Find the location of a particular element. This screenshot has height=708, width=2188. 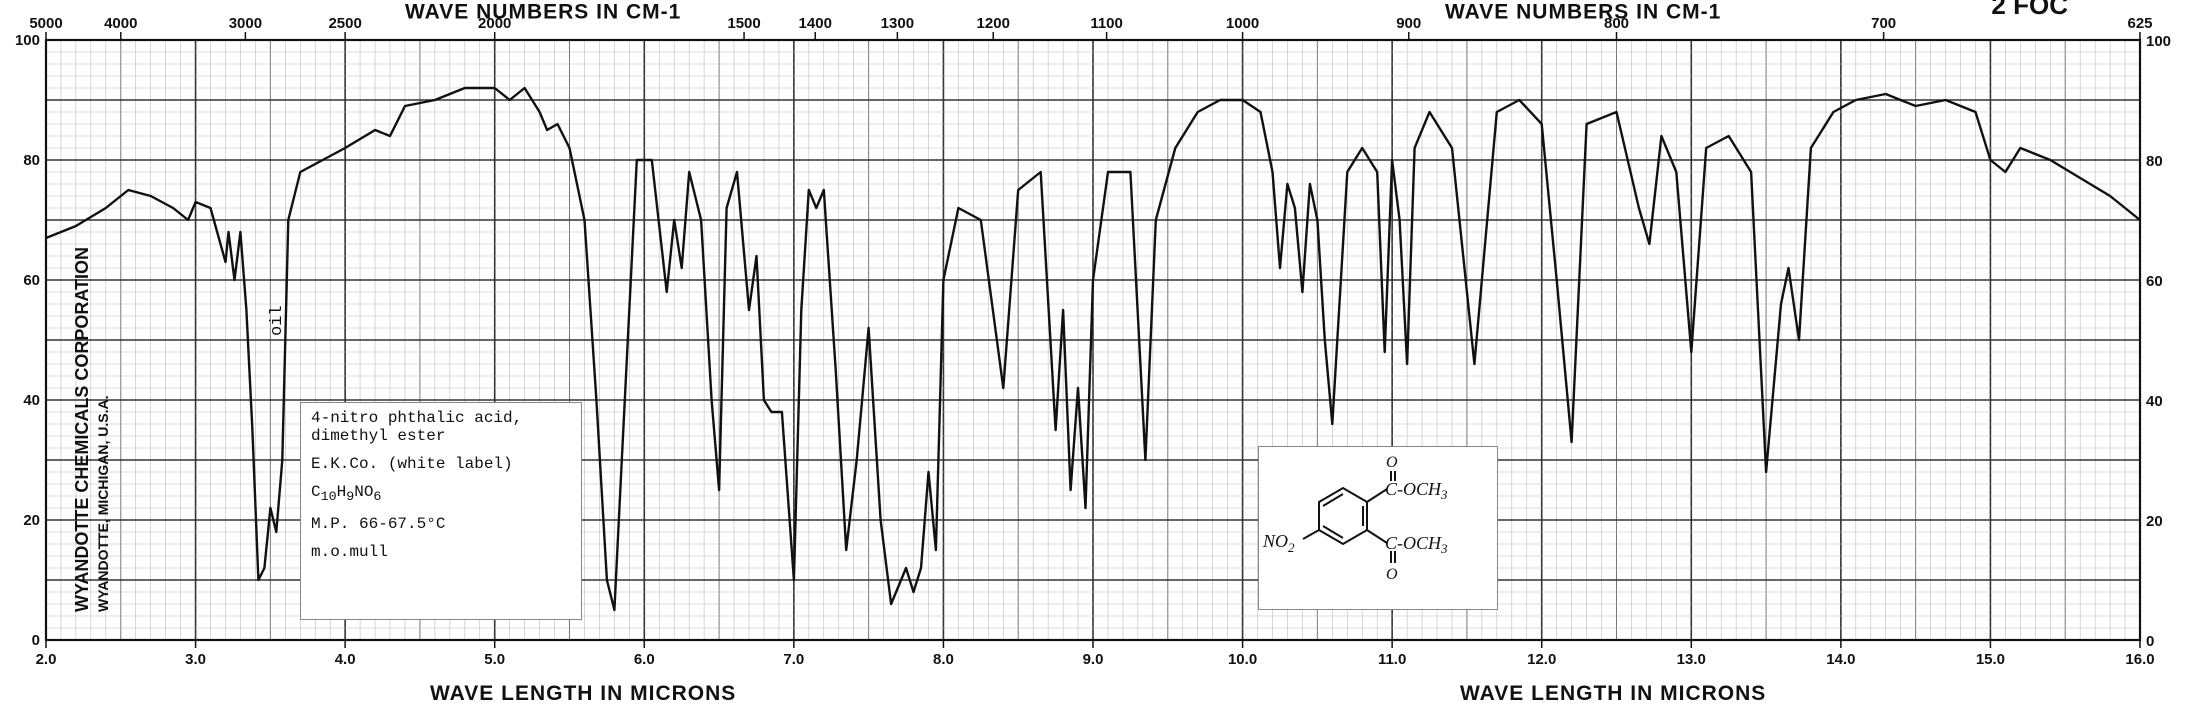

nitro-text: NO is located at coordinates (1275, 541).